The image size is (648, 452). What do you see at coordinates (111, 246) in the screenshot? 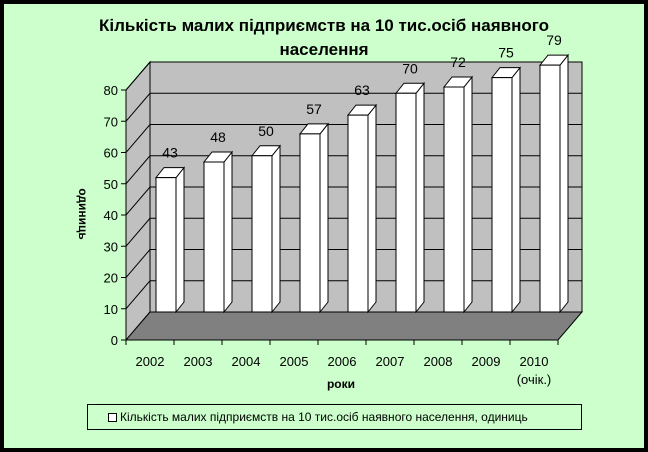
I see `y-tick-label: 30` at bounding box center [111, 246].